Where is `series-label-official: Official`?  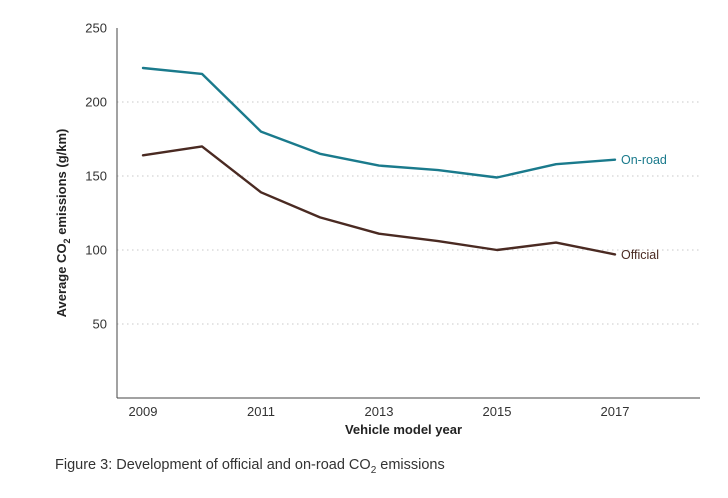
series-label-official: Official is located at coordinates (640, 255).